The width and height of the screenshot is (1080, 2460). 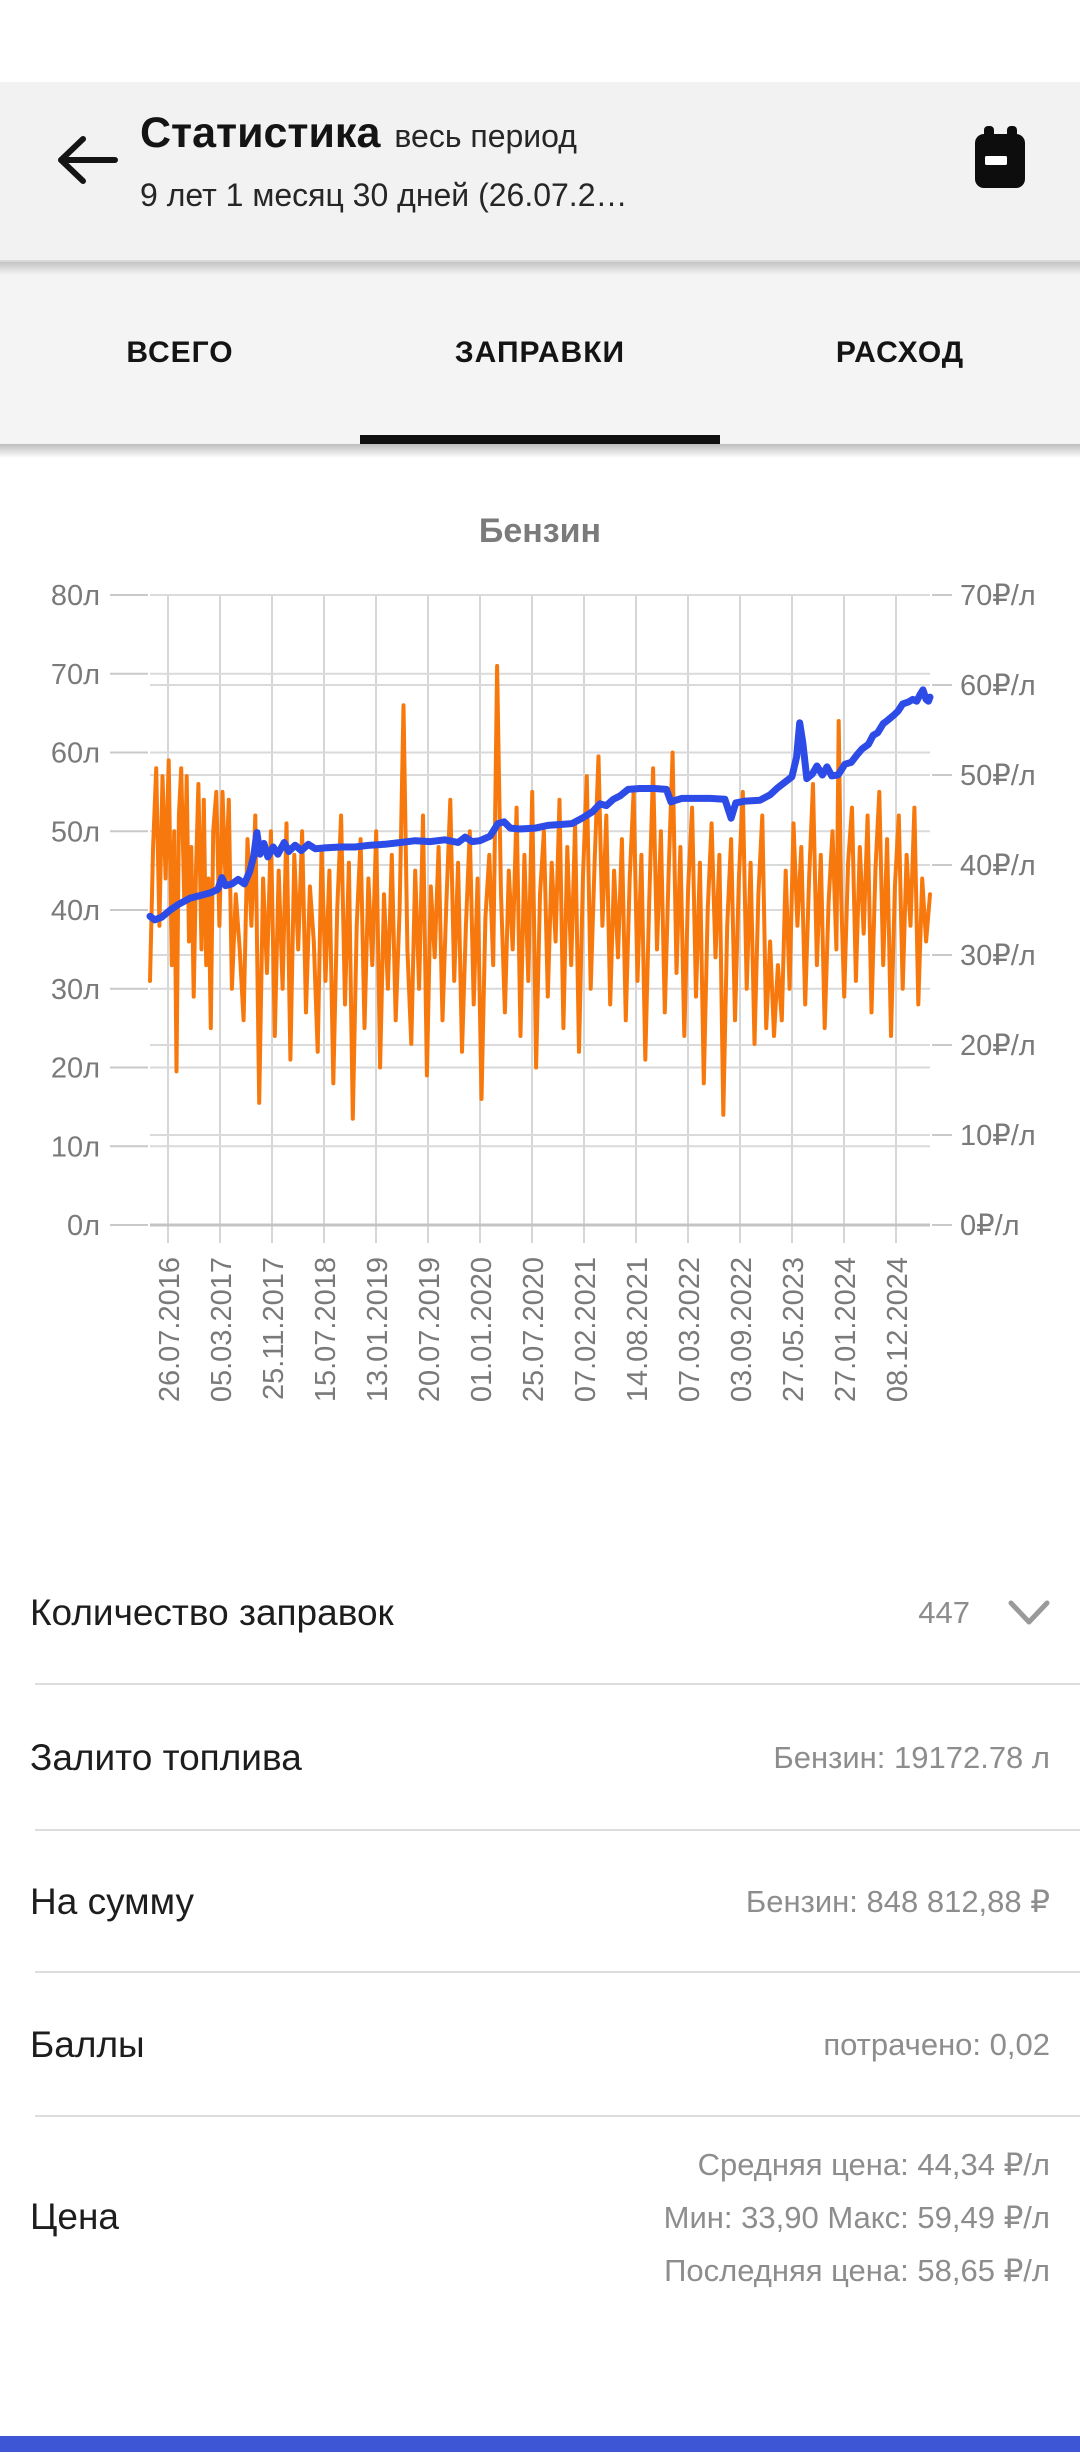 What do you see at coordinates (170, 1329) in the screenshot?
I see `svg-text: 26.07.2016` at bounding box center [170, 1329].